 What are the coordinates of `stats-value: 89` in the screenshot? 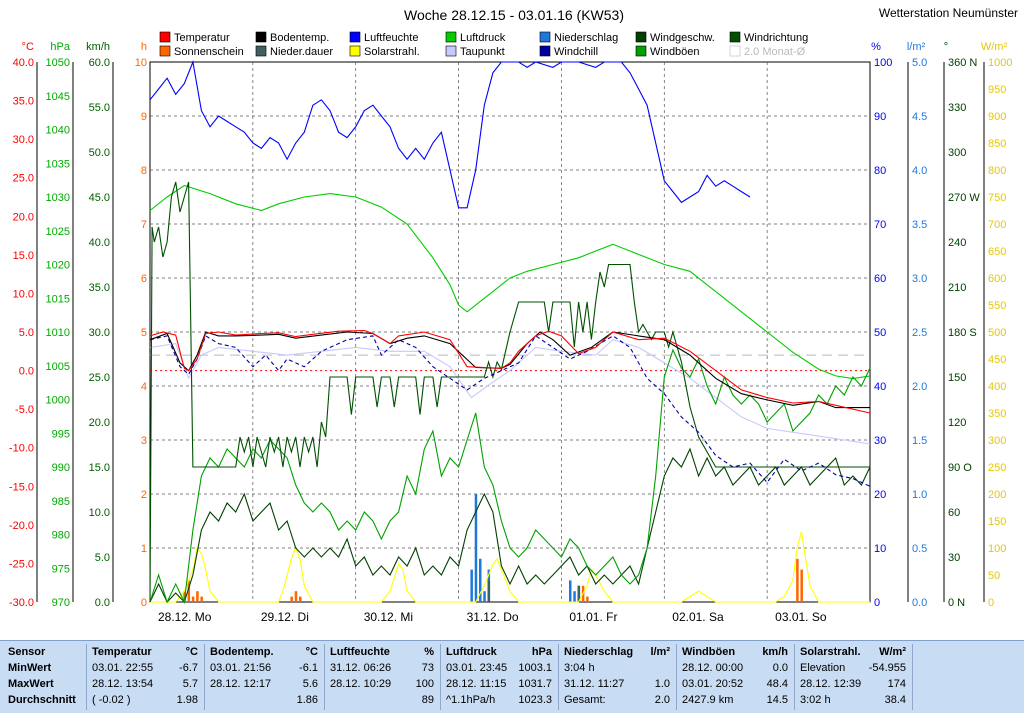 It's located at (427, 700).